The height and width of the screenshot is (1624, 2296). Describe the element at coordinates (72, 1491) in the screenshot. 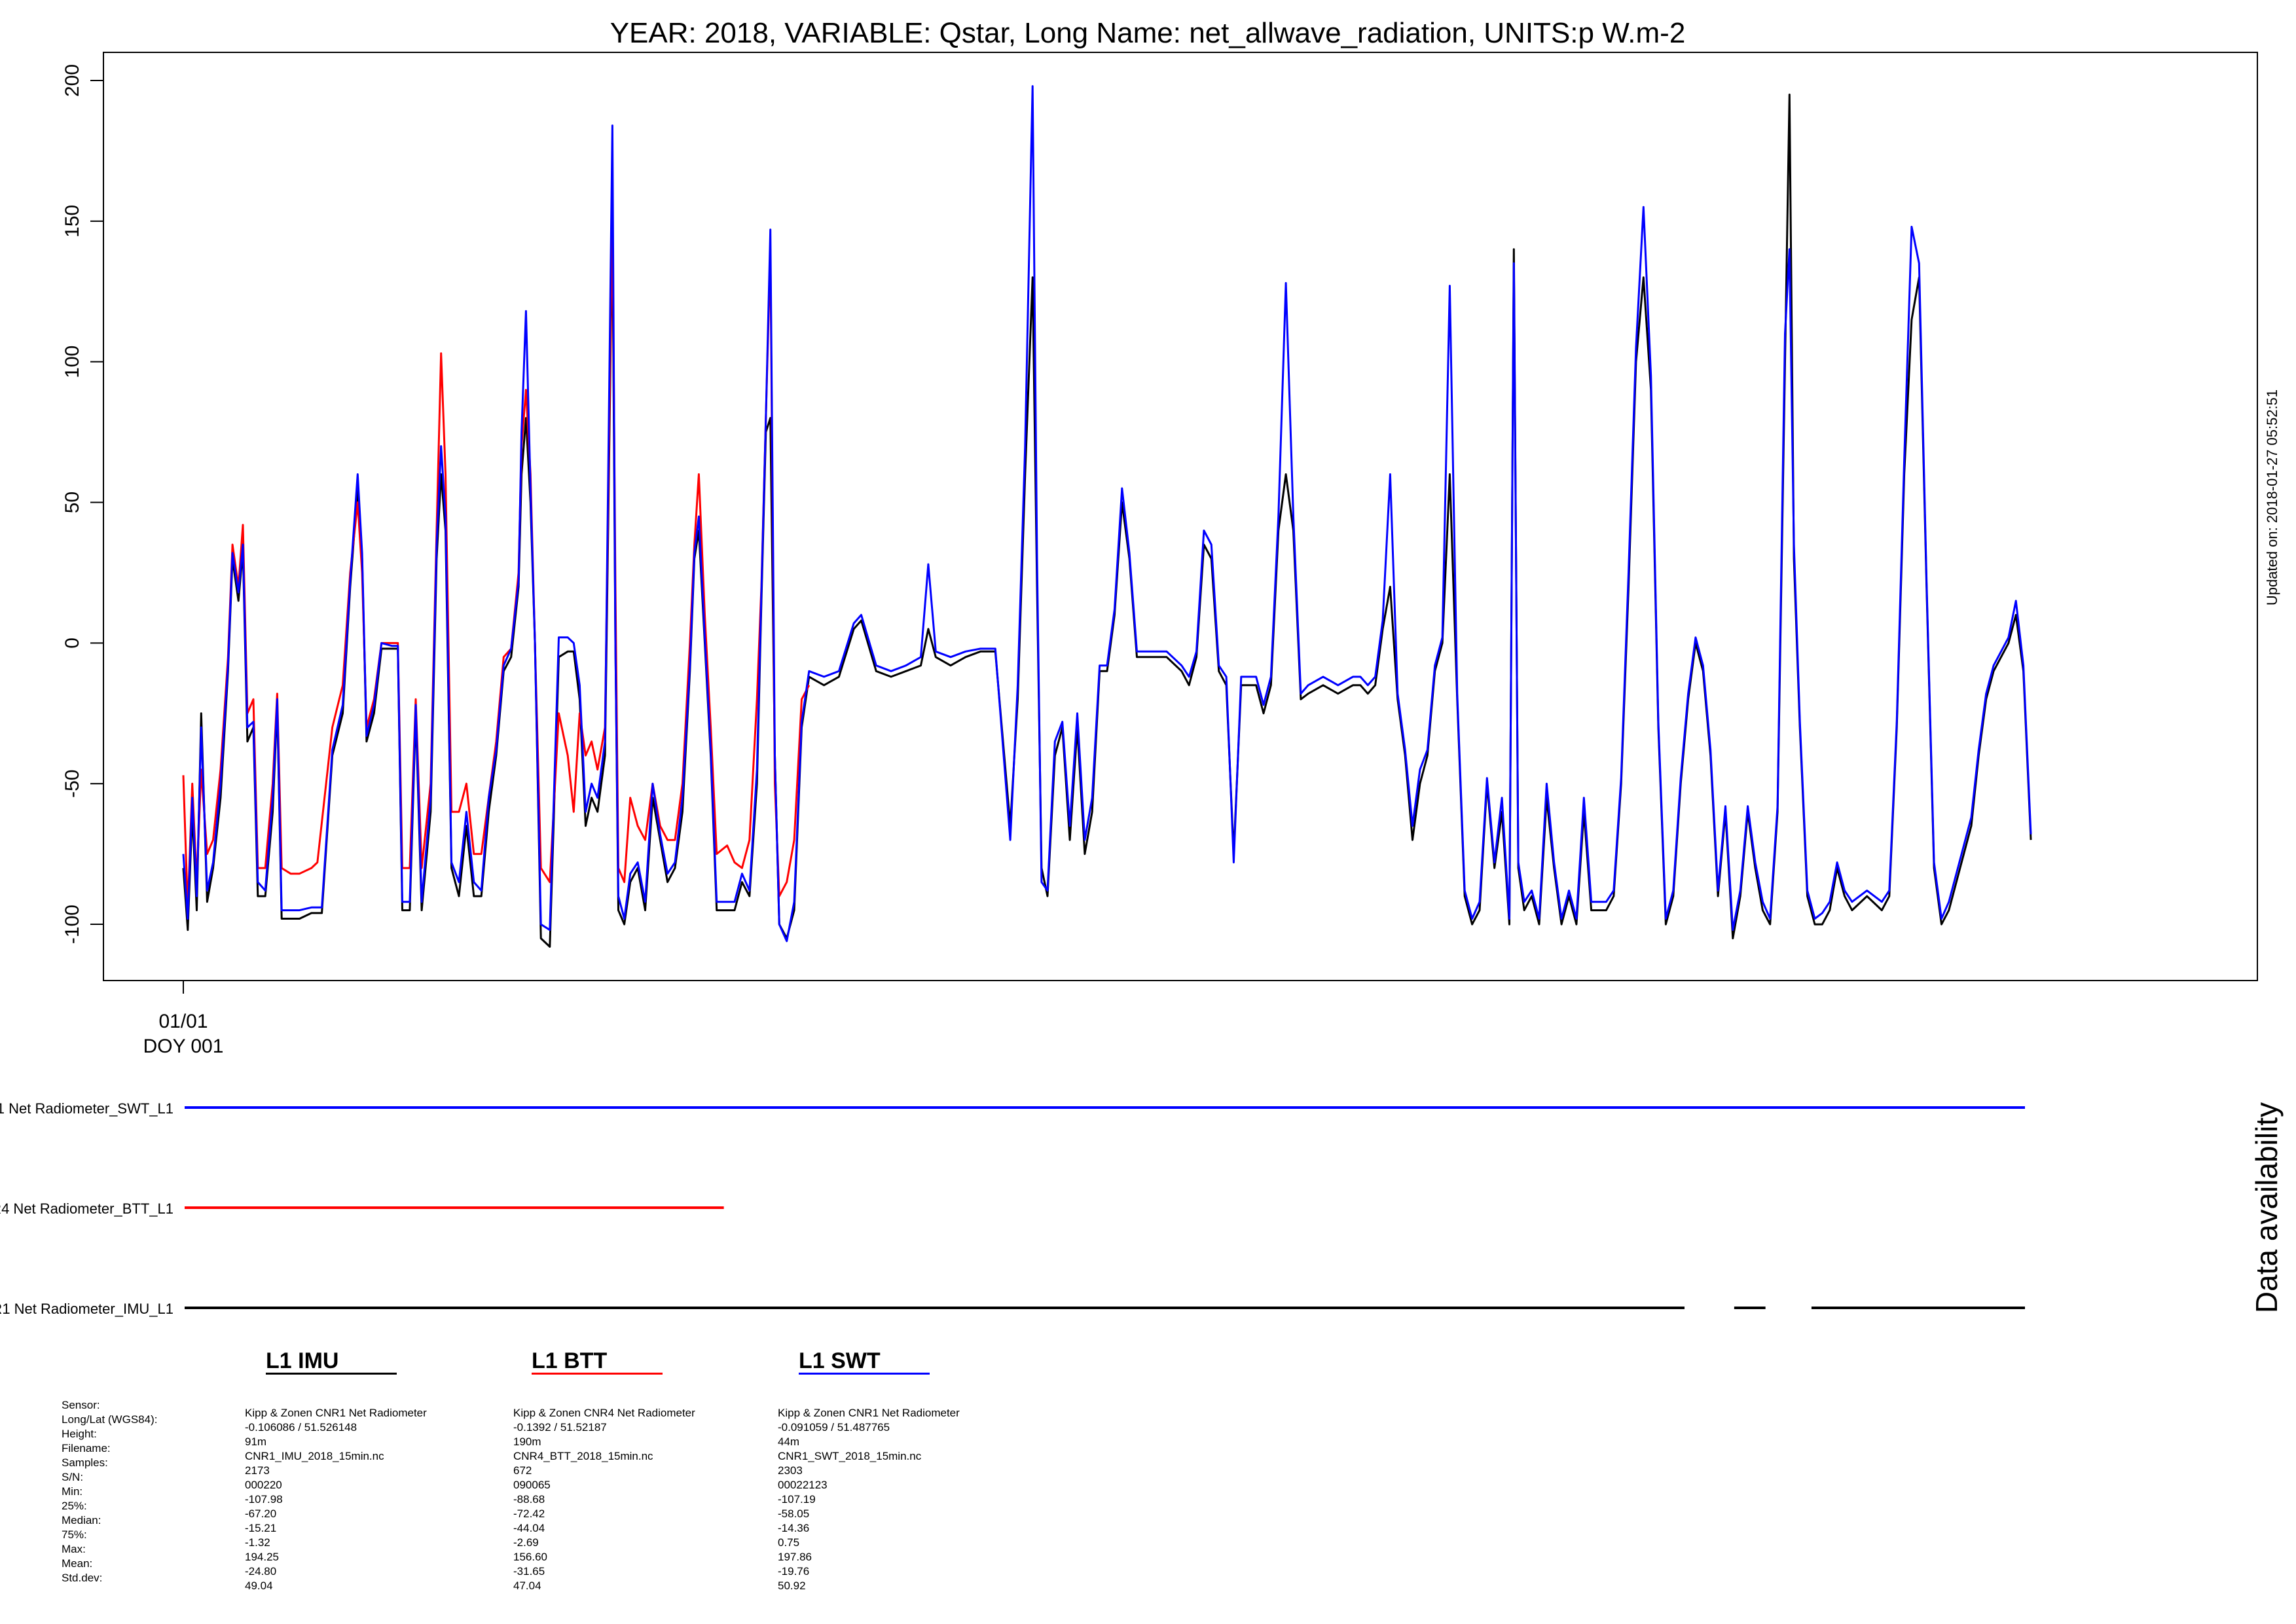

I see `stats-label: Min:` at that location.